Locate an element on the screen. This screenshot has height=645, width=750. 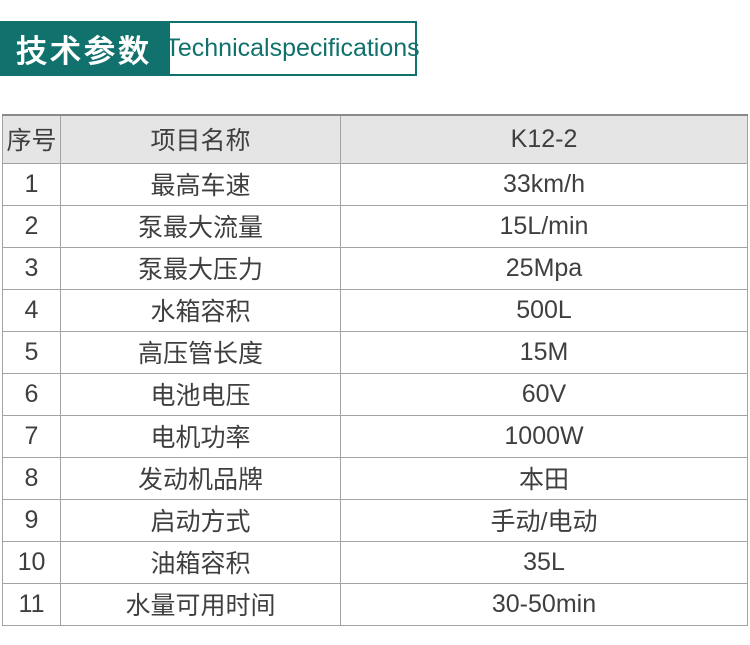
row-name: 泵最大流量 is located at coordinates (200, 226).